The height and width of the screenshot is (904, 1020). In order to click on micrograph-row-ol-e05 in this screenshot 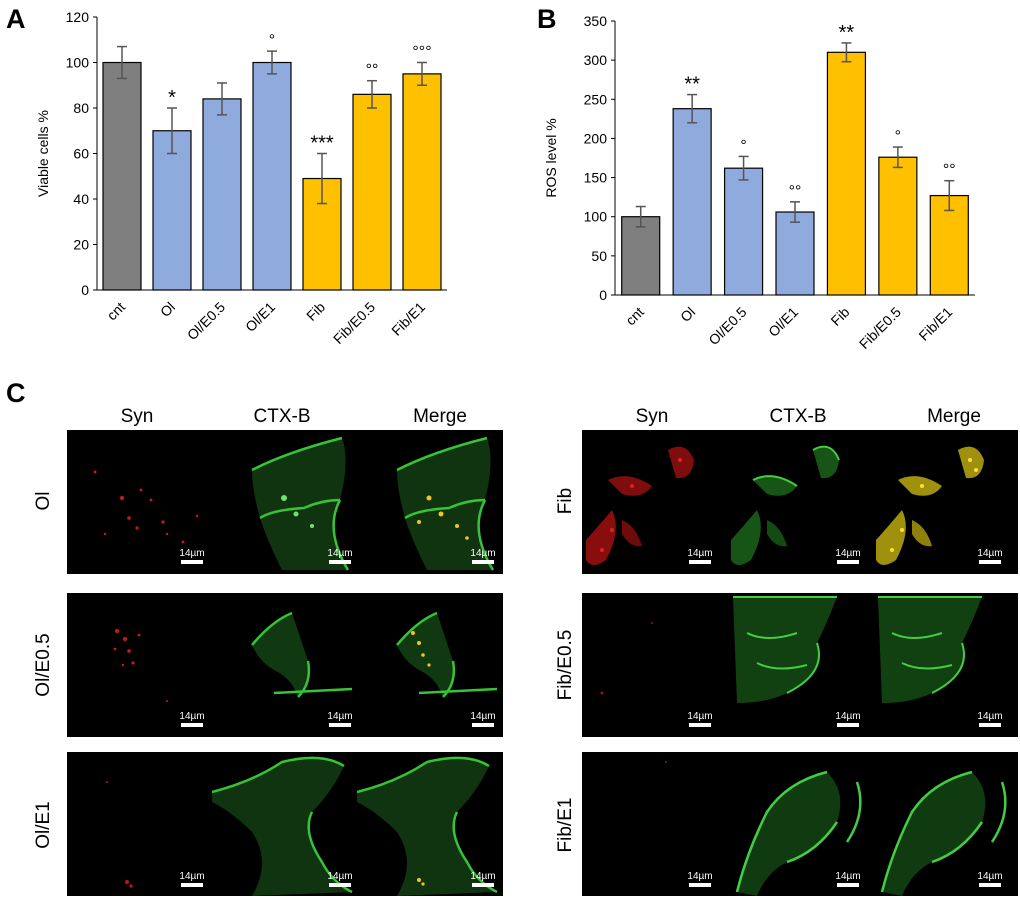, I will do `click(285, 665)`.